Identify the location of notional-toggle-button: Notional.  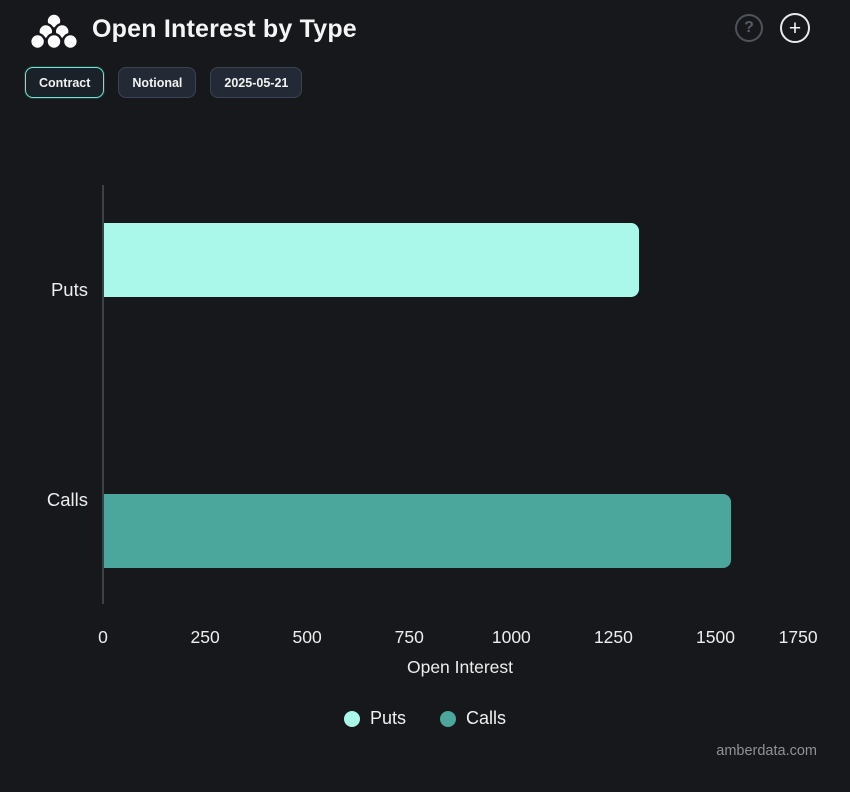
(157, 82).